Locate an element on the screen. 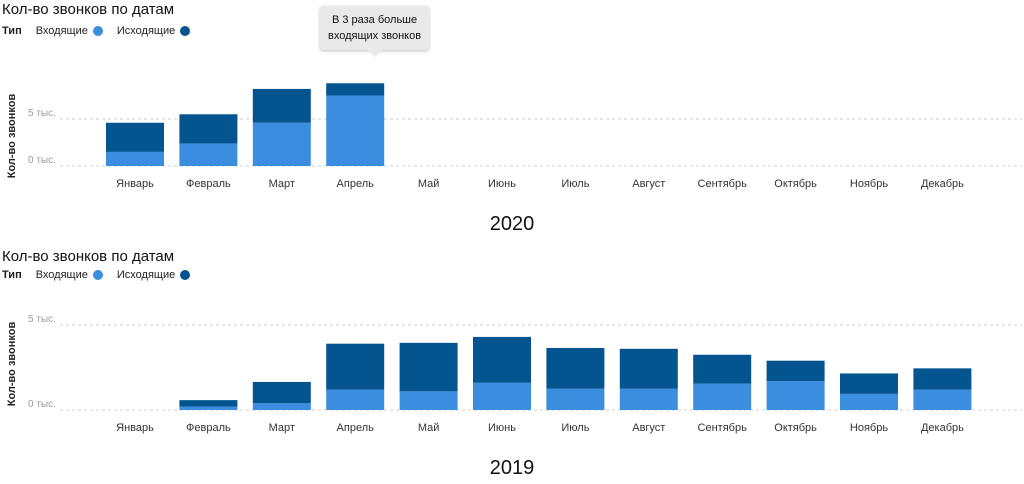  callout-line-2: входящих звонков is located at coordinates (375, 36).